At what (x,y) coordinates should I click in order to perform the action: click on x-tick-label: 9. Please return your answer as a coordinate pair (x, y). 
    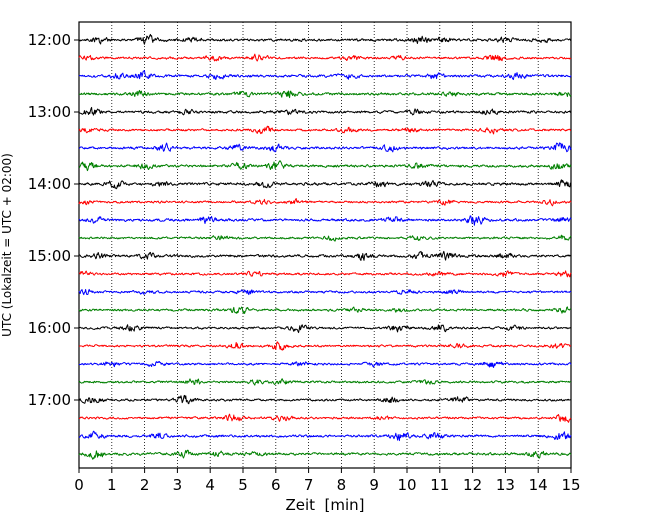
    Looking at the image, I should click on (374, 485).